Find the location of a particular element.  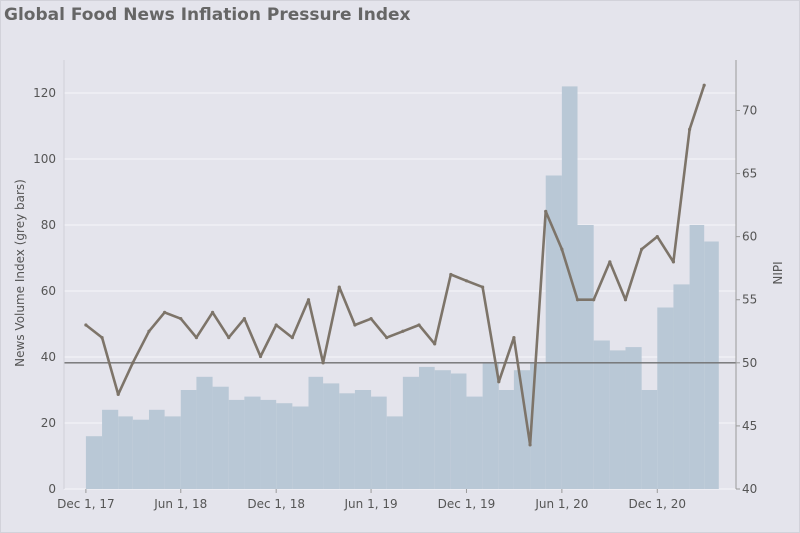

y-tick-label-left: 60 is located at coordinates (48, 291).